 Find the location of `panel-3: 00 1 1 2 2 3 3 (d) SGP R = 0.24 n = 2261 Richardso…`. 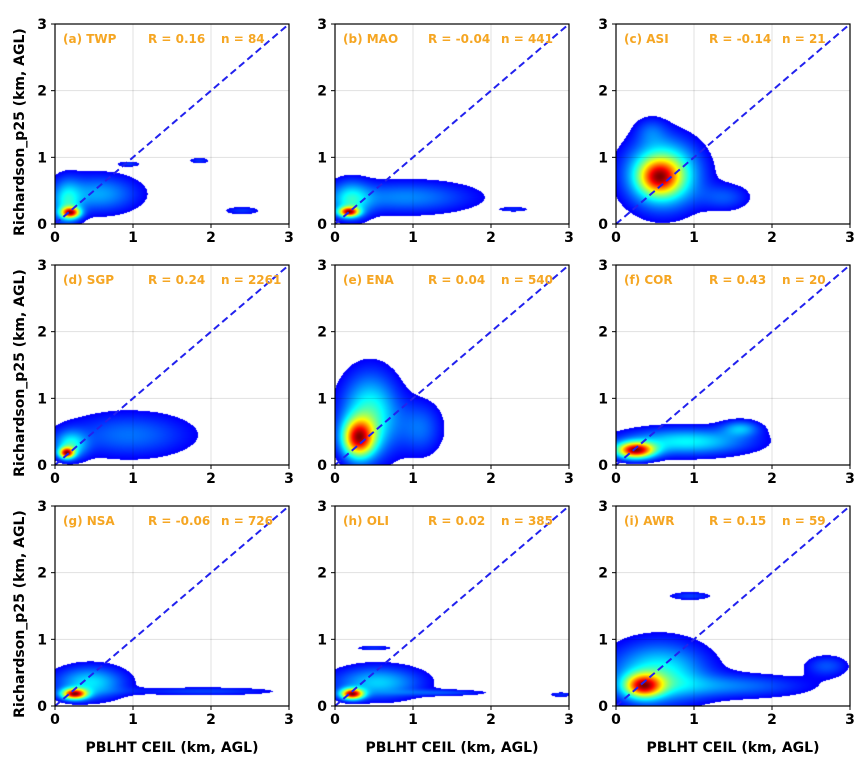

panel-3: 00 1 1 2 2 3 3 (d) SGP R = 0.24 n = 2261 Richardso… is located at coordinates (153, 372).